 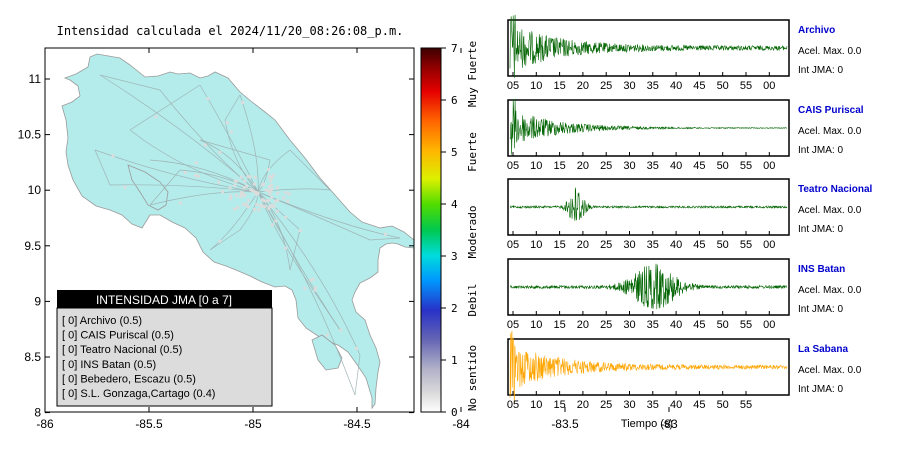 I want to click on map-x-tick-label: -83, so click(x=669, y=424).